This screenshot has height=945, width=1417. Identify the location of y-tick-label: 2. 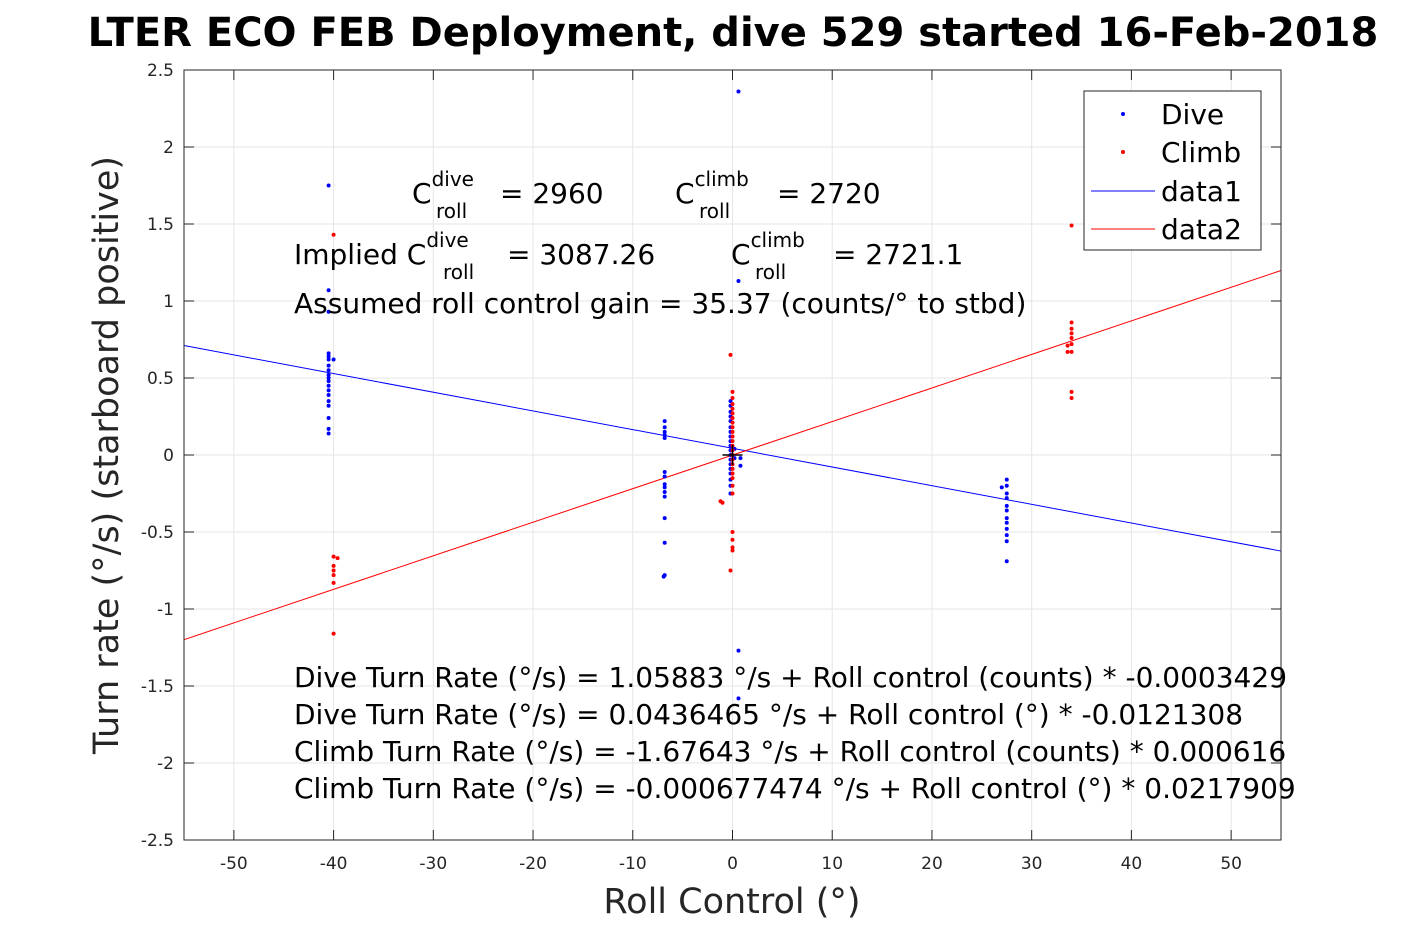
(168, 148).